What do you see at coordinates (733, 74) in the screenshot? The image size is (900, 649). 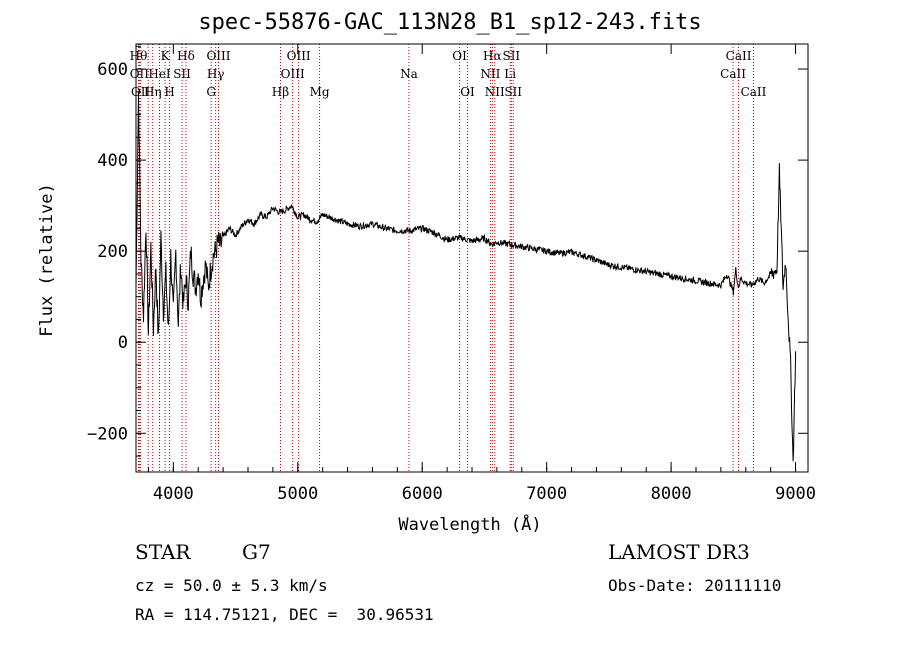 I see `line-label-26: CaII` at bounding box center [733, 74].